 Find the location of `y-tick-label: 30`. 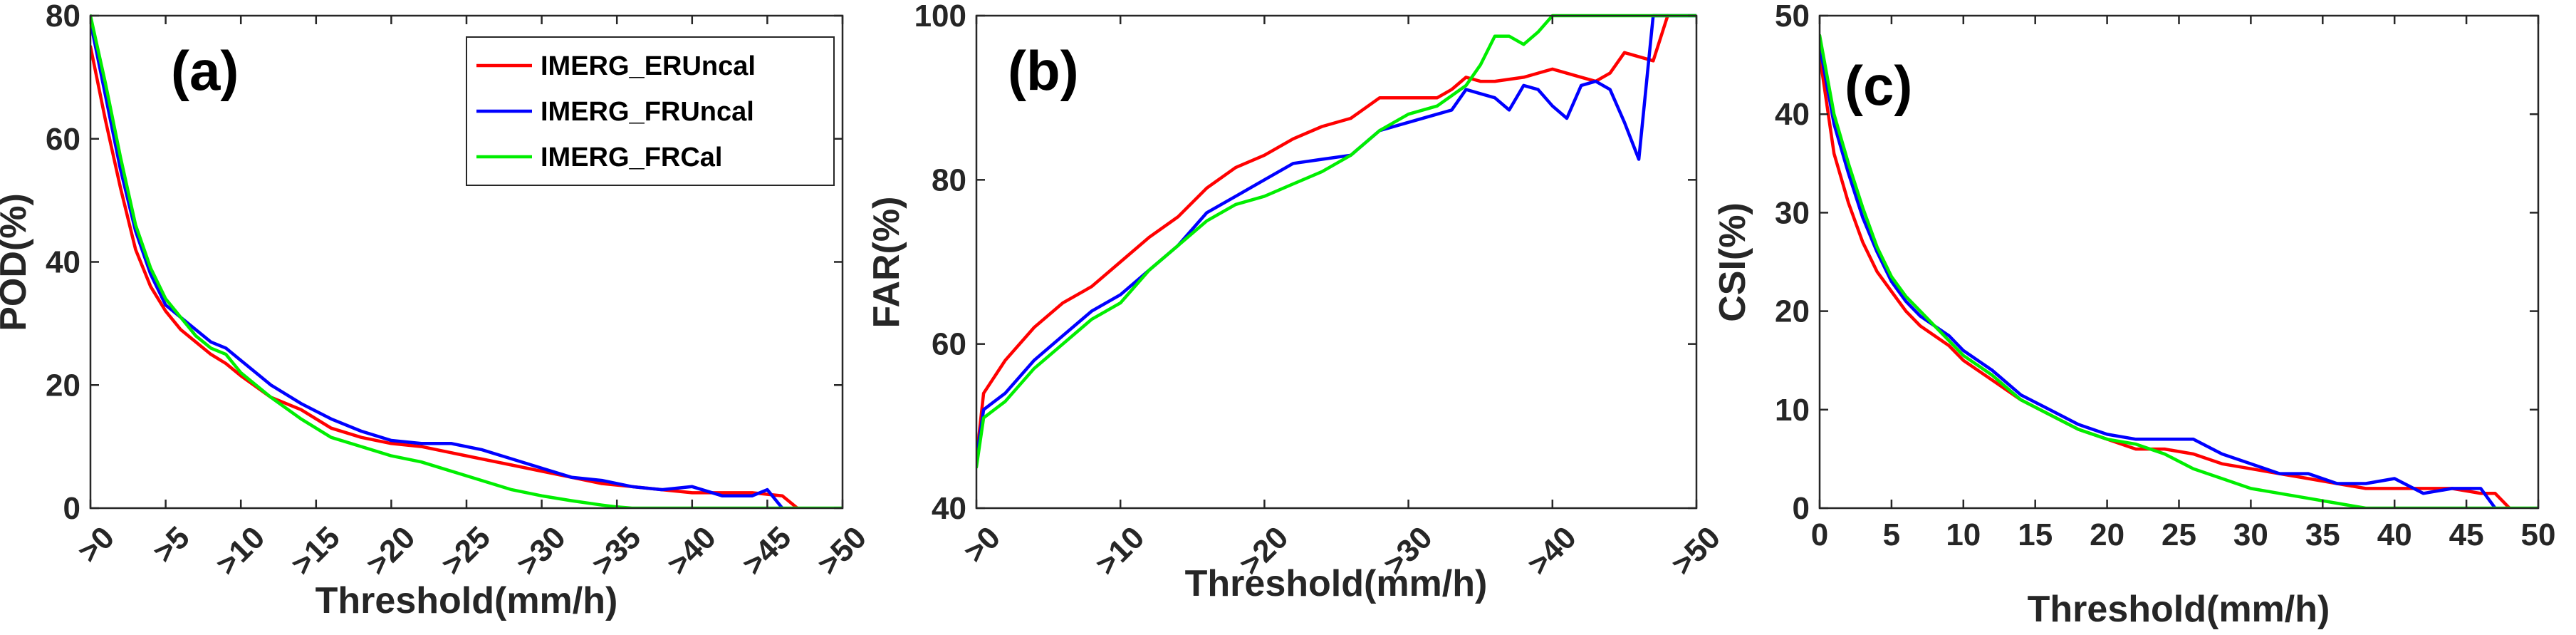

y-tick-label: 30 is located at coordinates (1793, 212).